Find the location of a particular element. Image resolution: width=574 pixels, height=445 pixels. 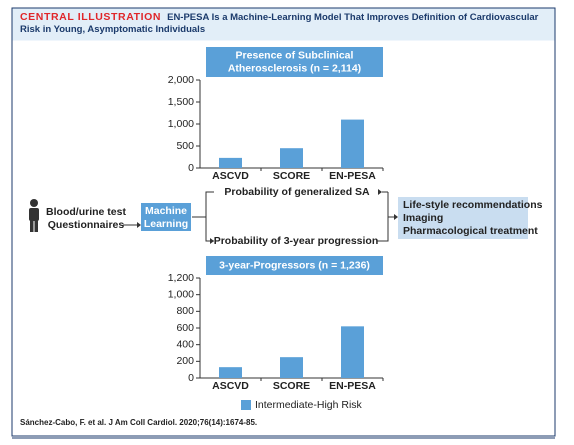

y-tick-label: 200 is located at coordinates (185, 361).